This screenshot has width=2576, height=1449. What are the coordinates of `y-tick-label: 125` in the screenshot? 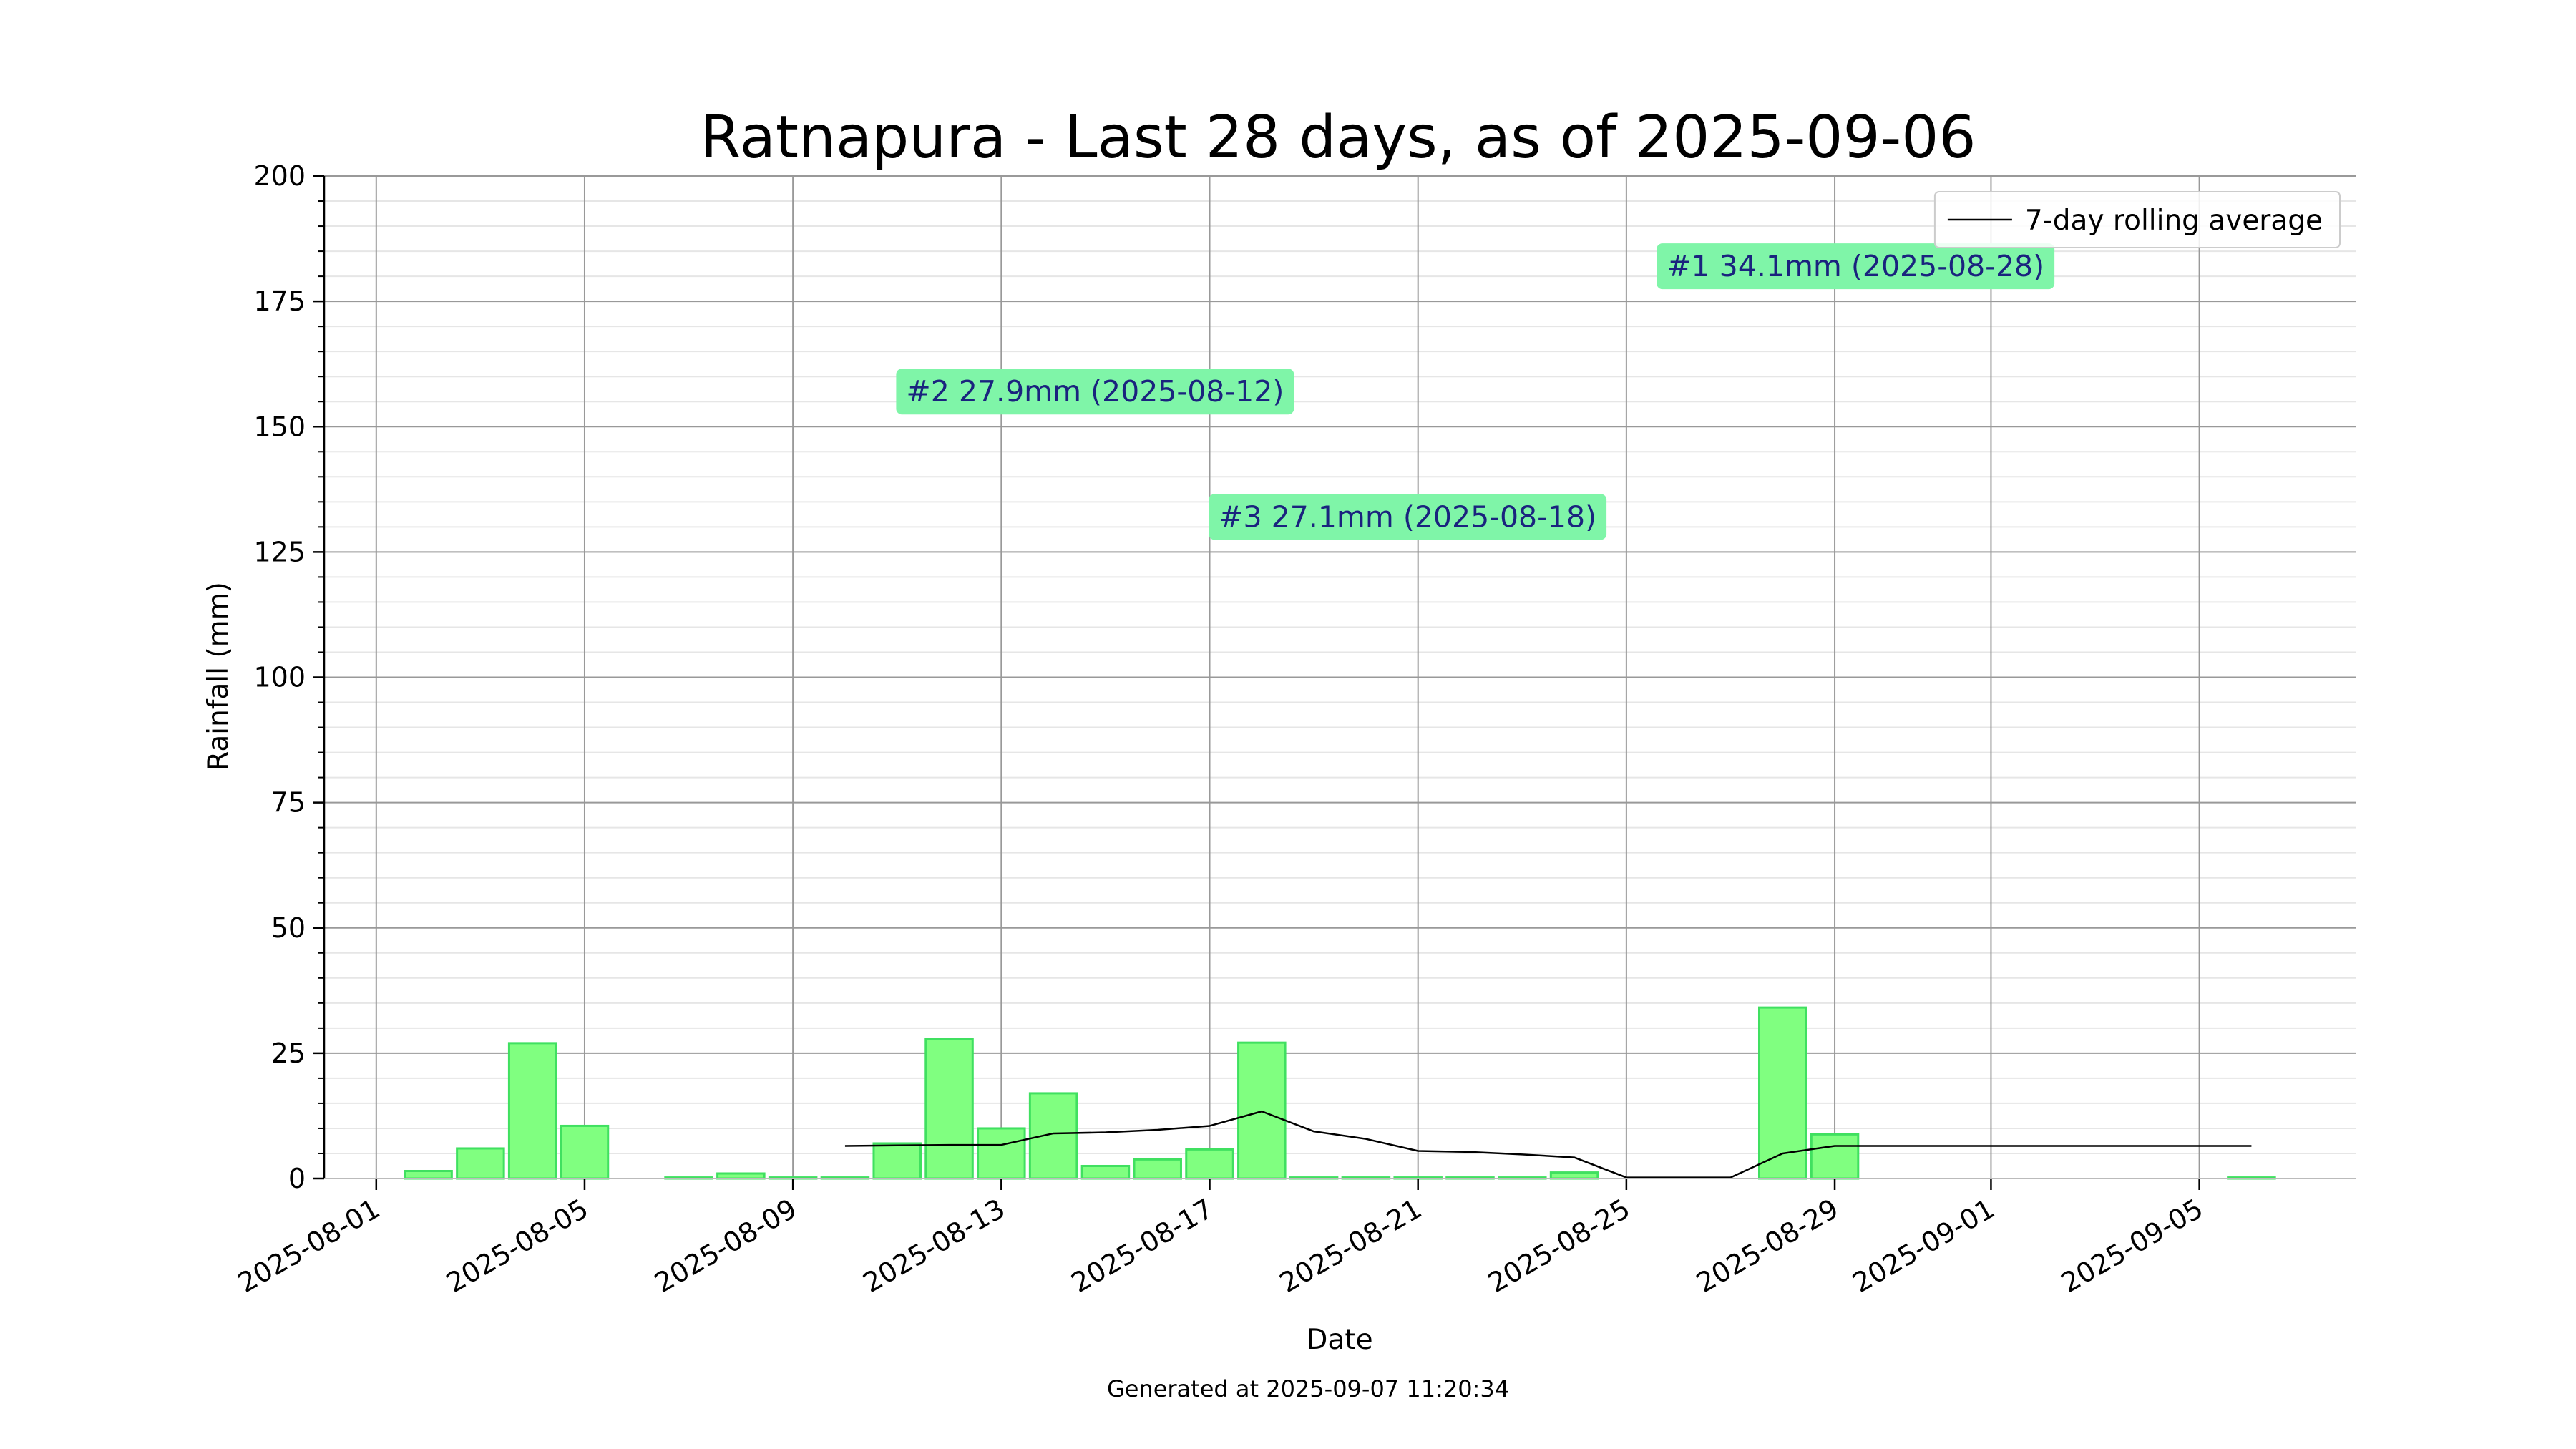 It's located at (279, 551).